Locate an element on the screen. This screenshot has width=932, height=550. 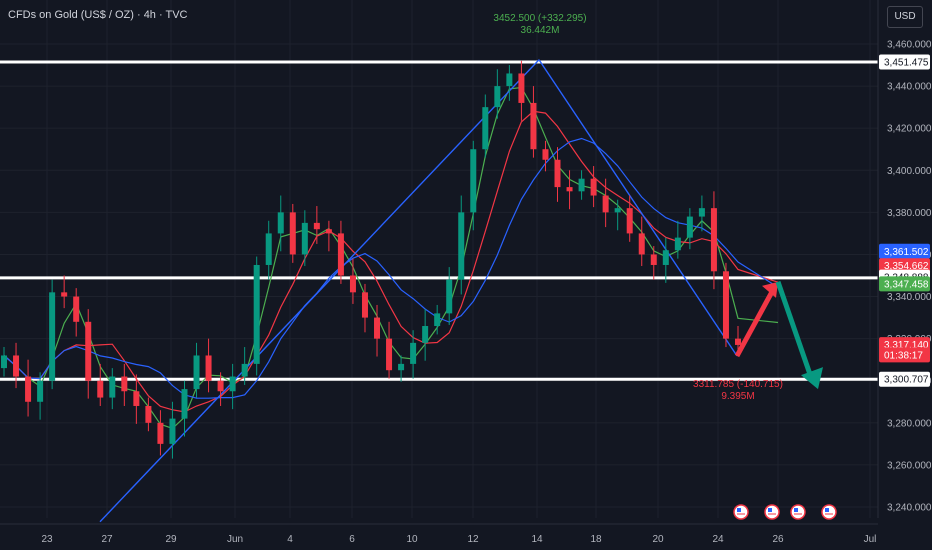
projection-arrows is located at coordinates (778, 335).